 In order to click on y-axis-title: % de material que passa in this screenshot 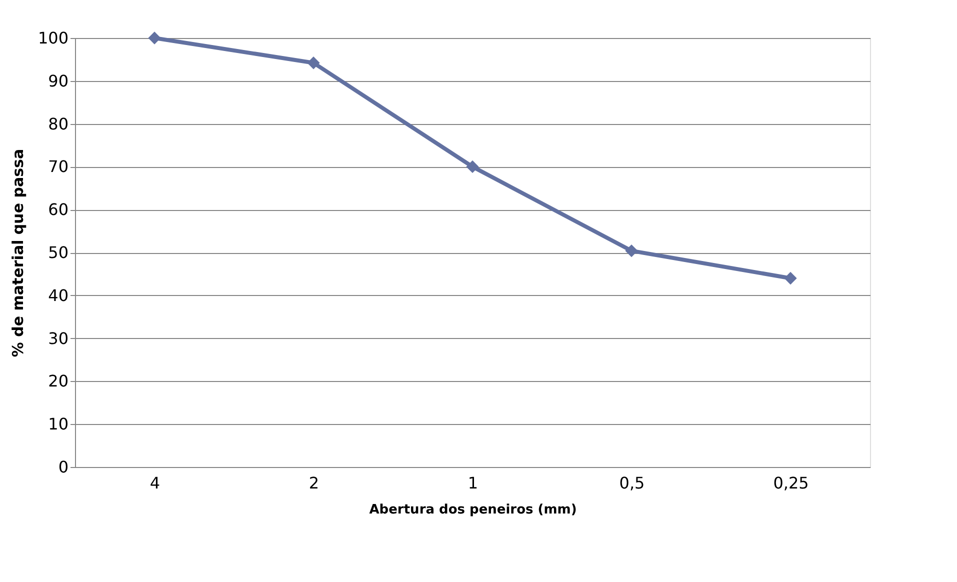, I will do `click(17, 253)`.